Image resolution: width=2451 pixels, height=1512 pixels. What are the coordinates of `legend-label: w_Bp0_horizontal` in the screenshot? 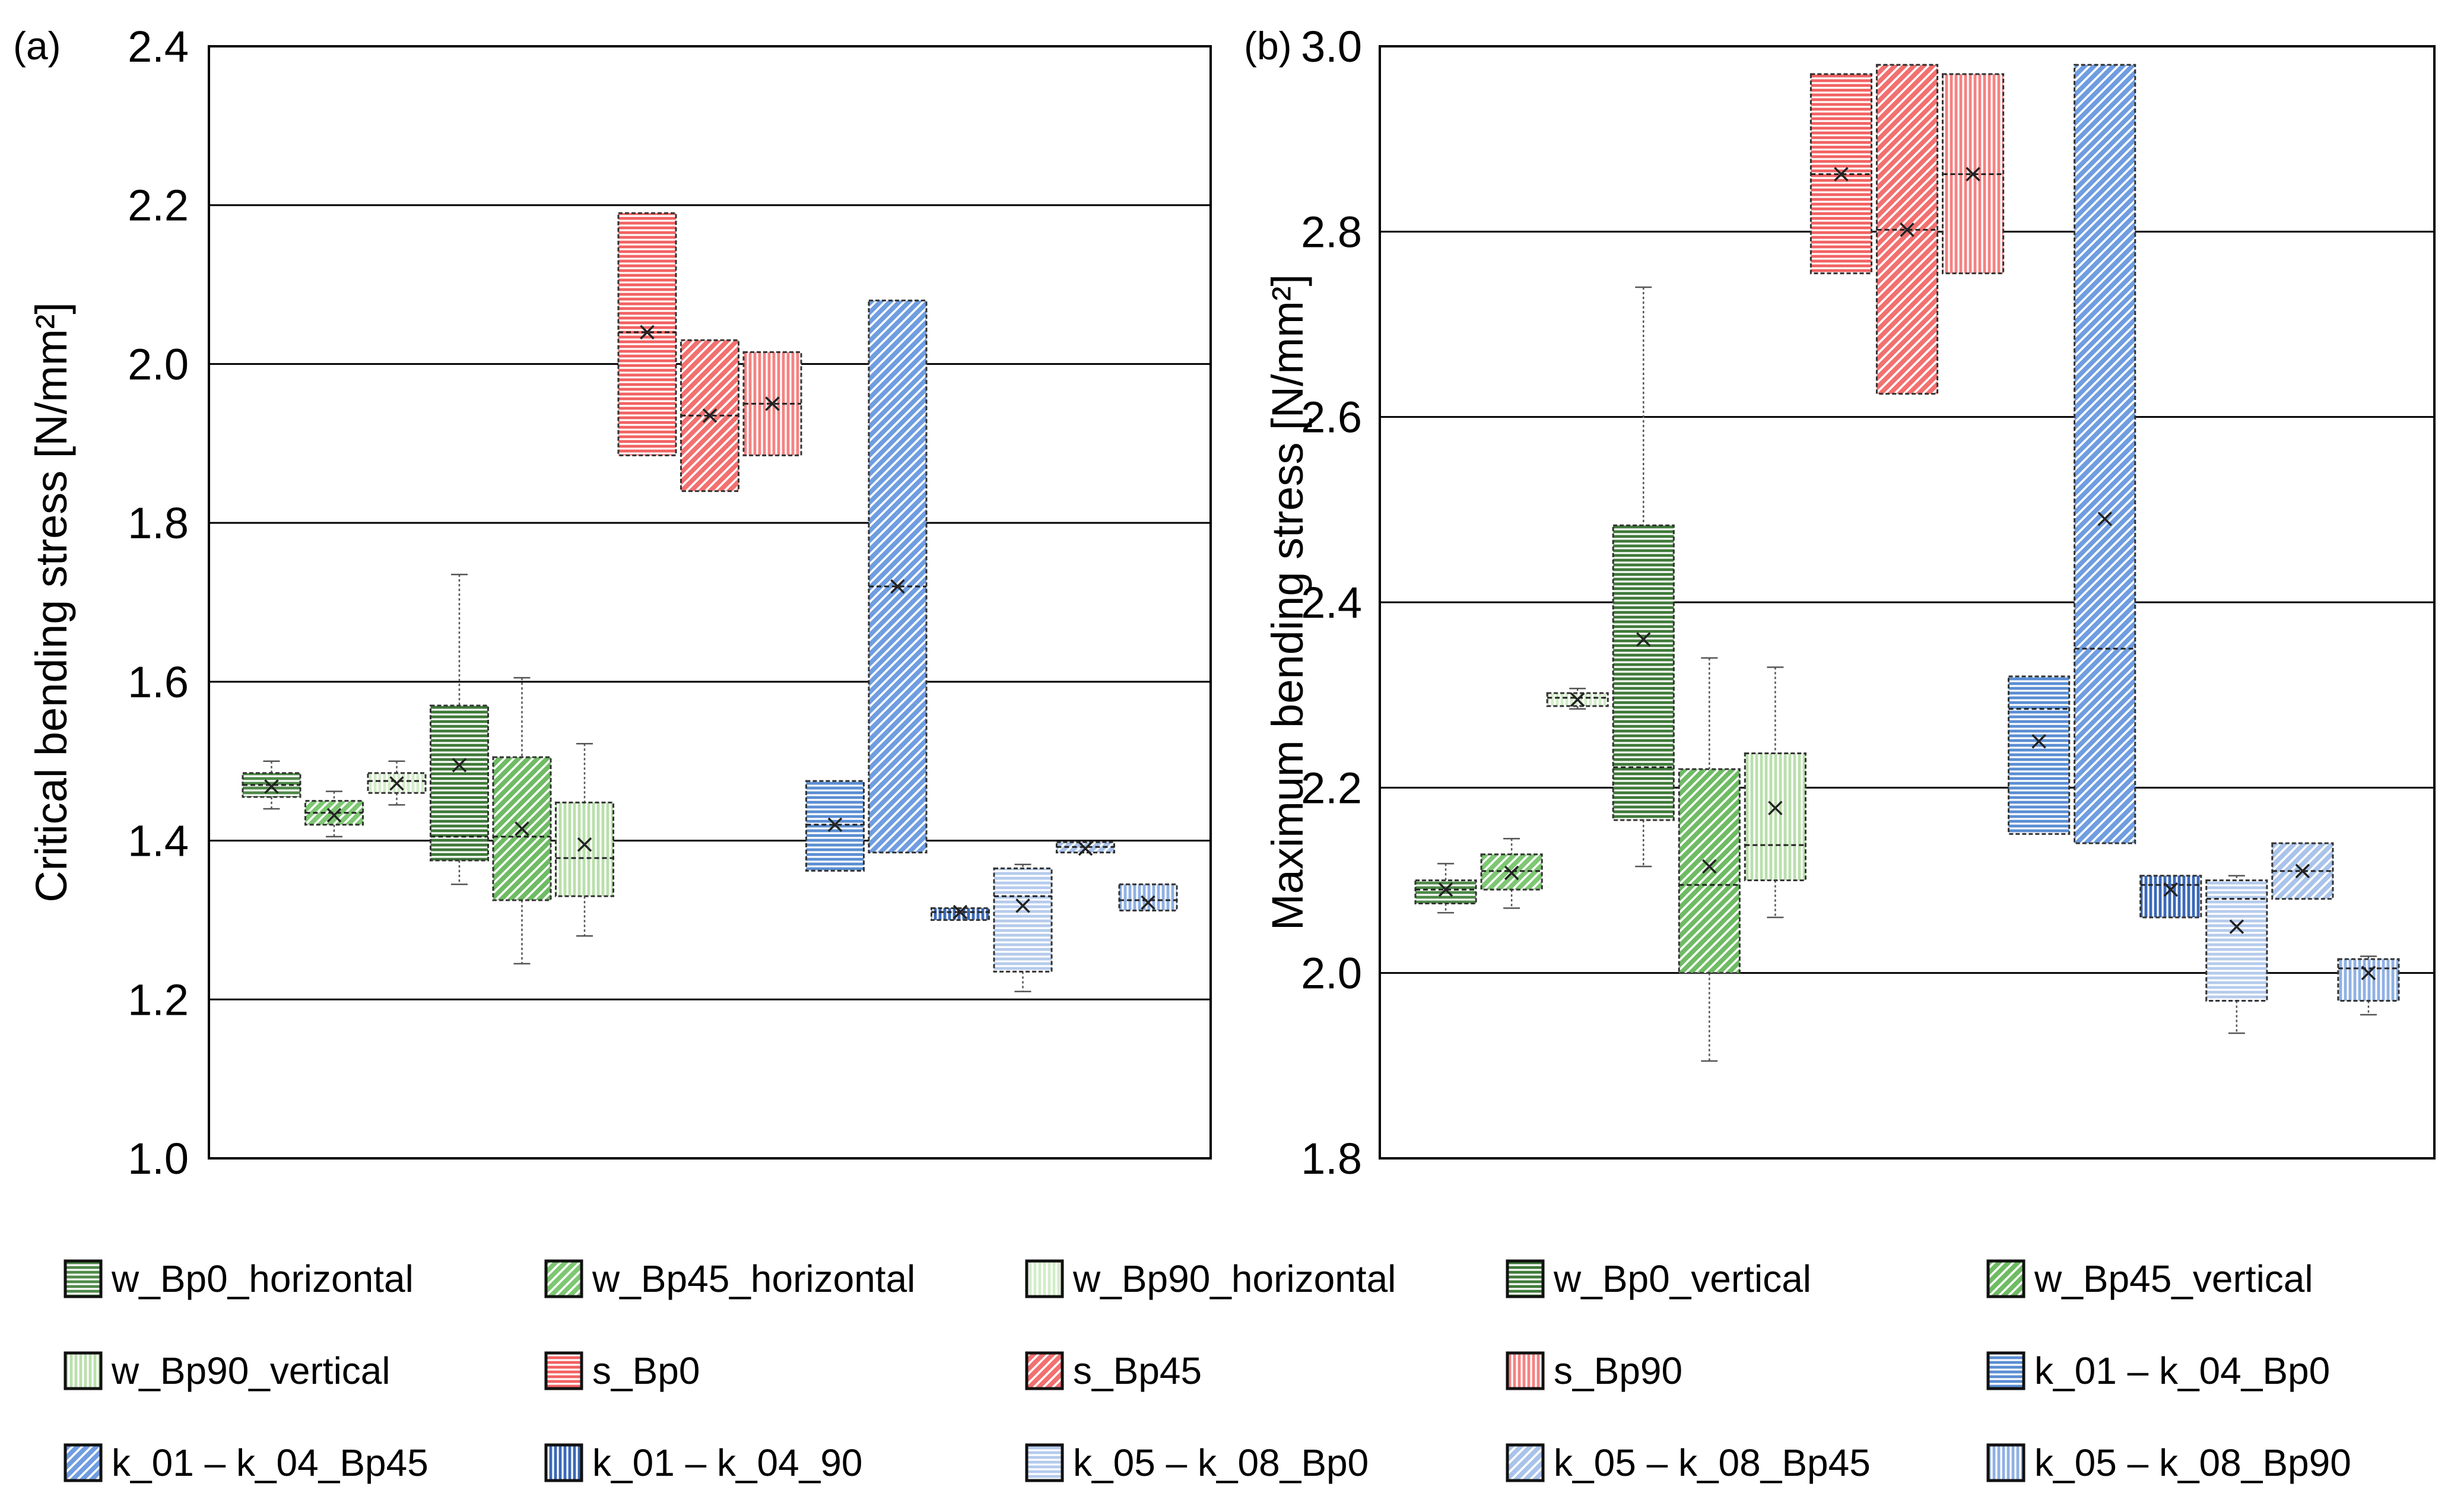 It's located at (262, 1278).